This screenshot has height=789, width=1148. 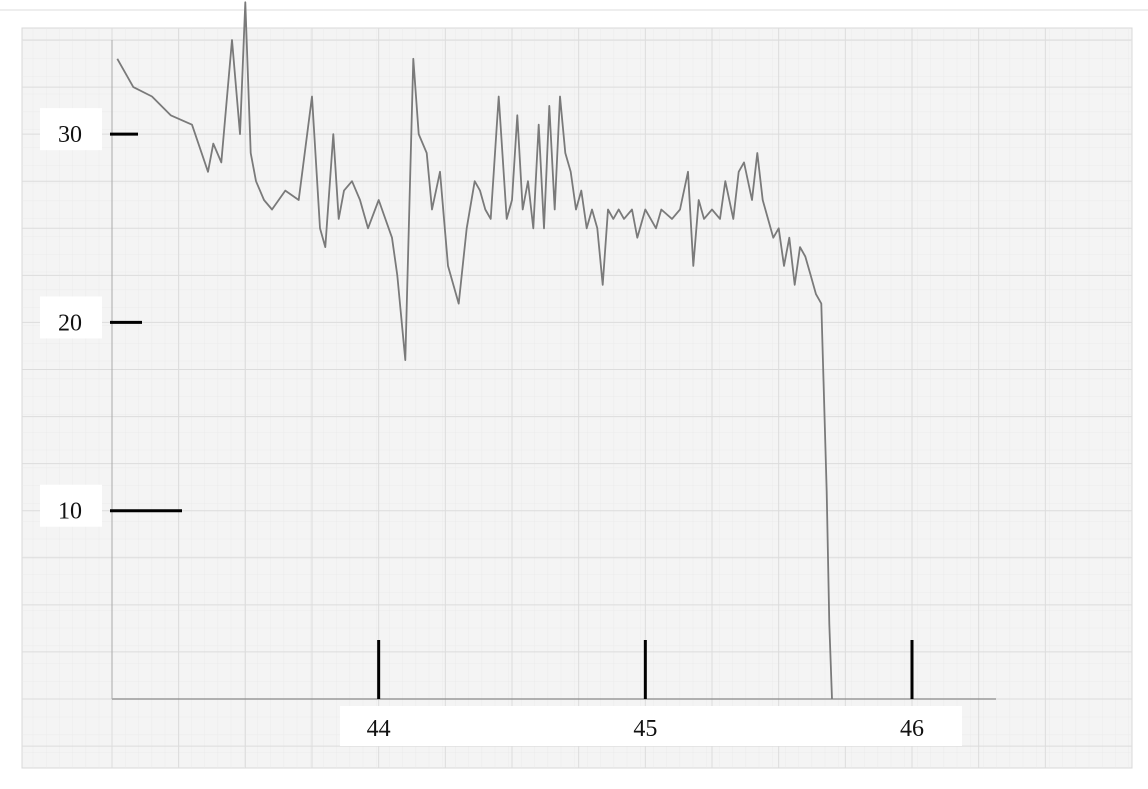 What do you see at coordinates (912, 729) in the screenshot?
I see `x-tick-label: 46` at bounding box center [912, 729].